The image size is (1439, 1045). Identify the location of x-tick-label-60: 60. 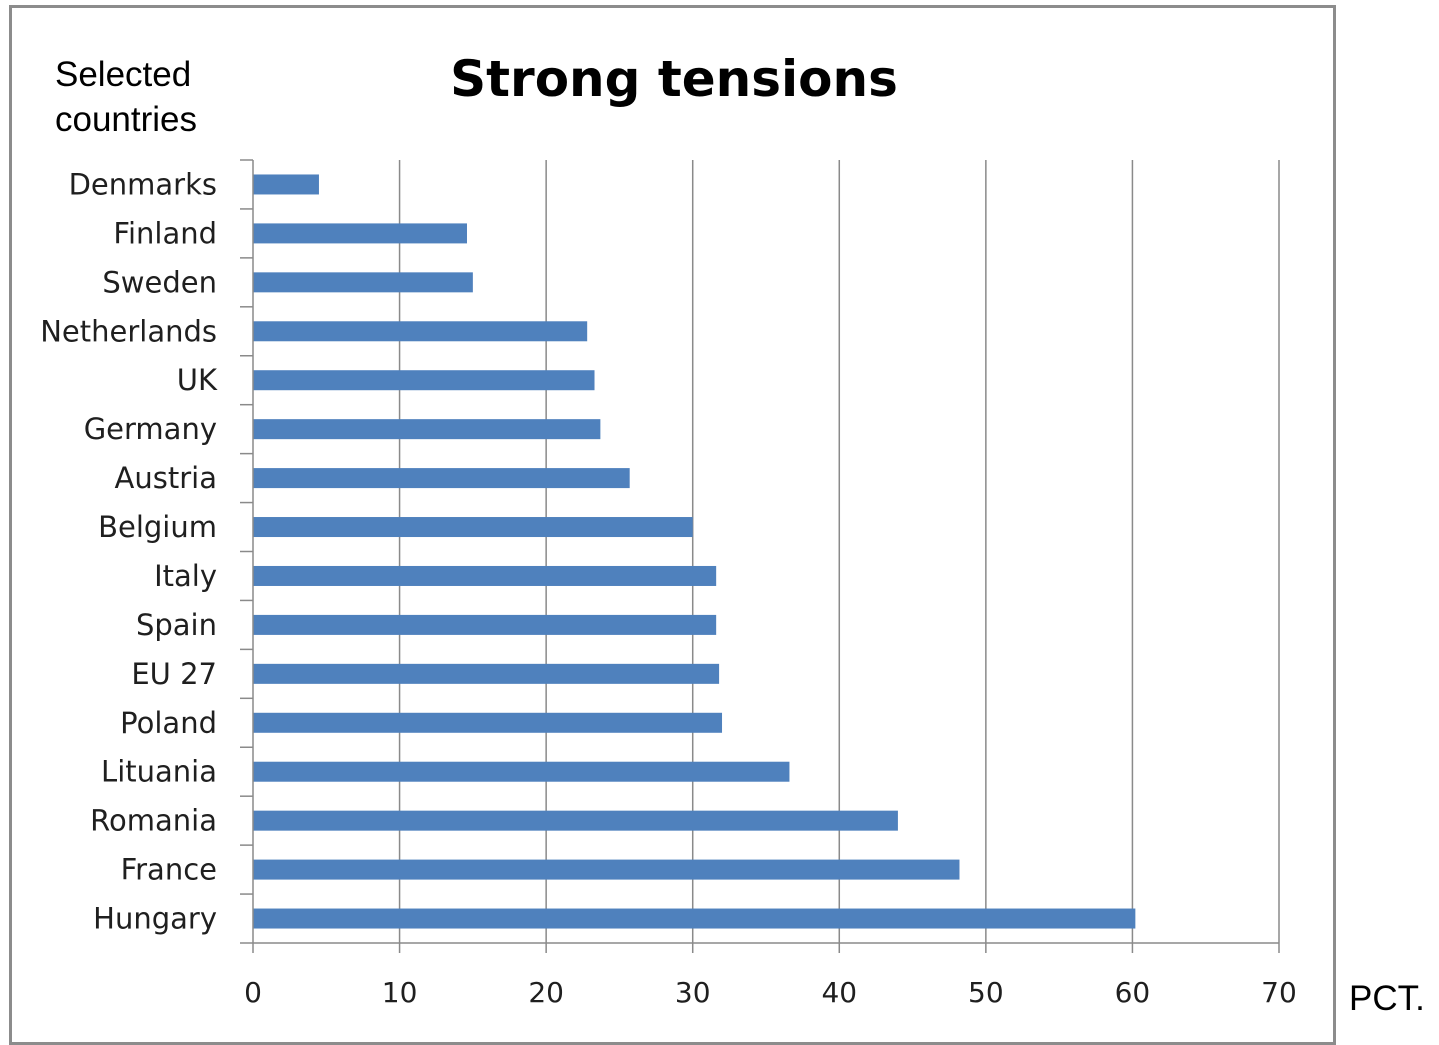
(1133, 992).